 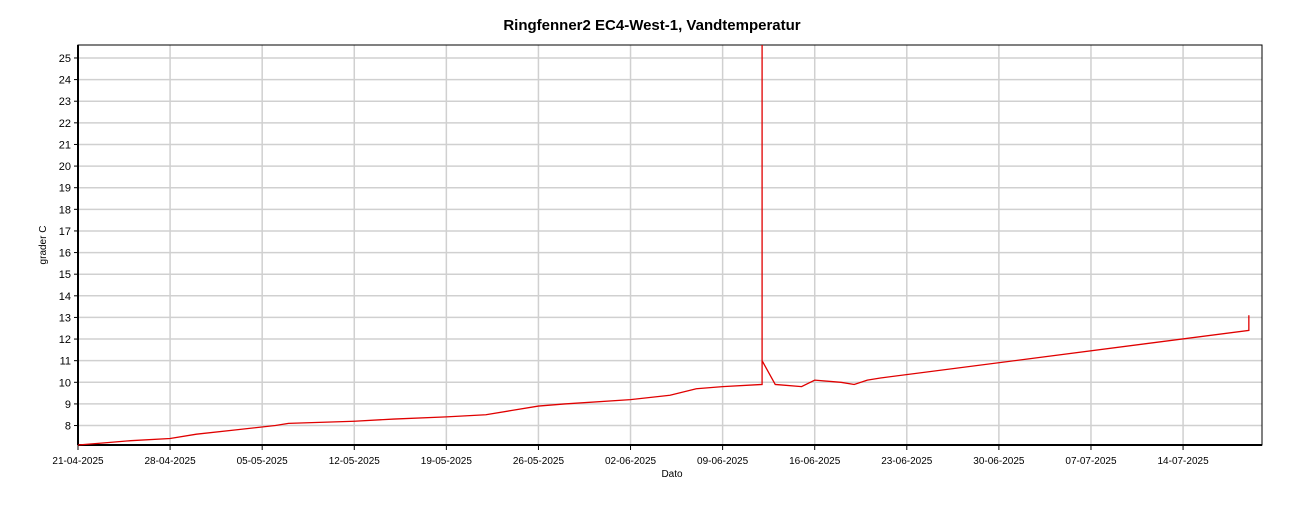 What do you see at coordinates (1091, 461) in the screenshot?
I see `x-tick-label: 07-07-2025` at bounding box center [1091, 461].